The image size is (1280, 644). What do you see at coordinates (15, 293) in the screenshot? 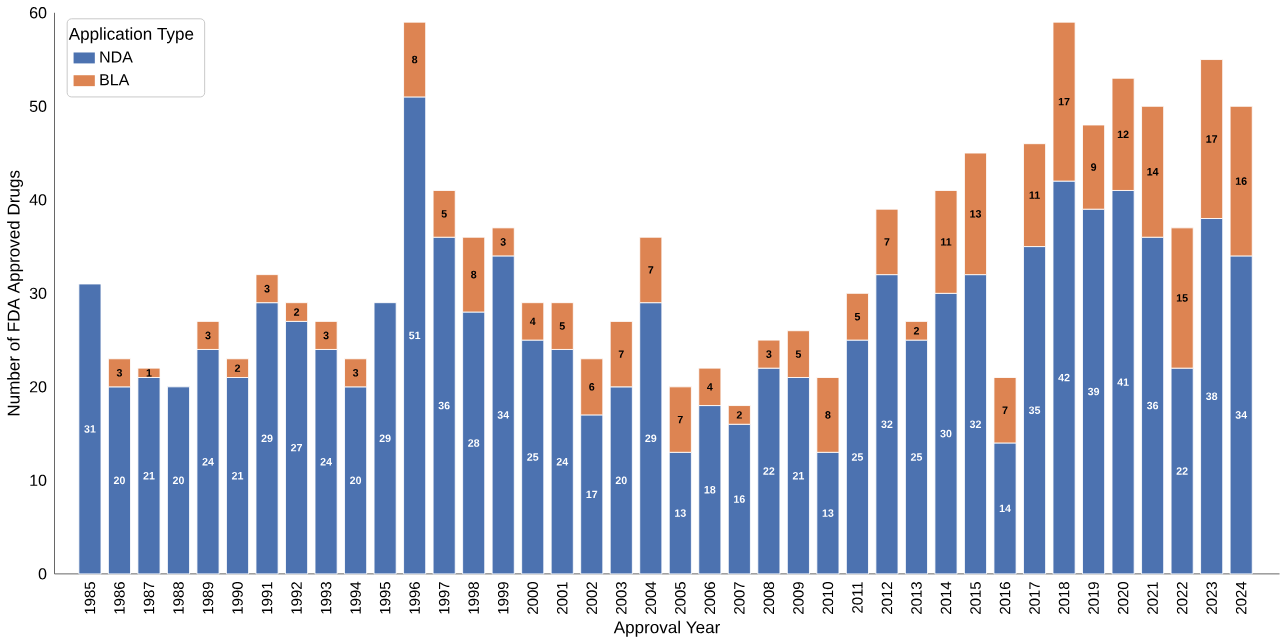
I see `y-axis-title: Number of FDA Approved Drugs` at bounding box center [15, 293].